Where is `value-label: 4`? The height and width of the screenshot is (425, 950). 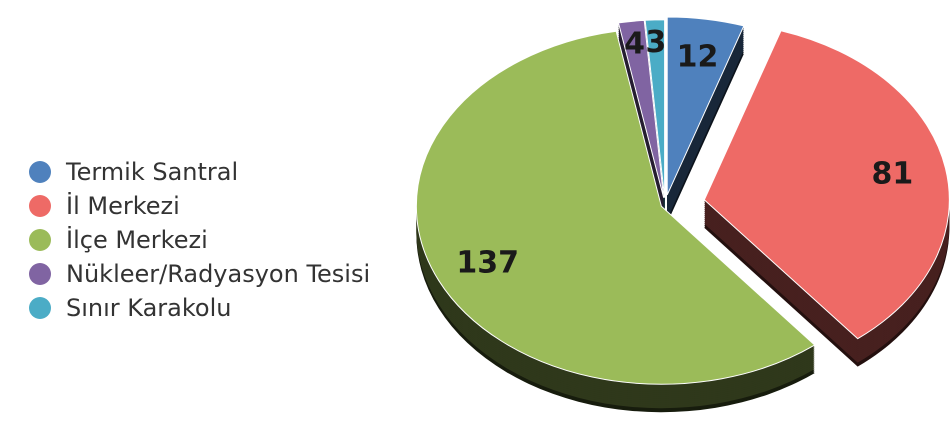 value-label: 4 is located at coordinates (634, 44).